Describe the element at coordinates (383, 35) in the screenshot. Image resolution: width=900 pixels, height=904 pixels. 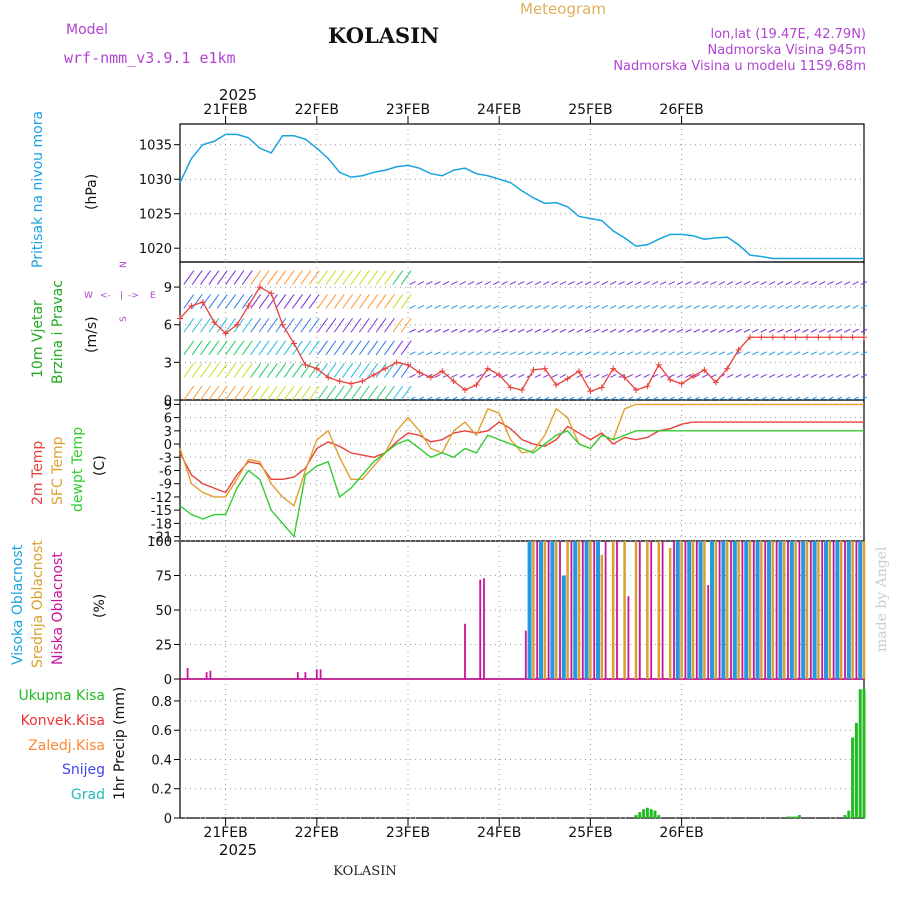
I see `station-title: KOLASIN` at that location.